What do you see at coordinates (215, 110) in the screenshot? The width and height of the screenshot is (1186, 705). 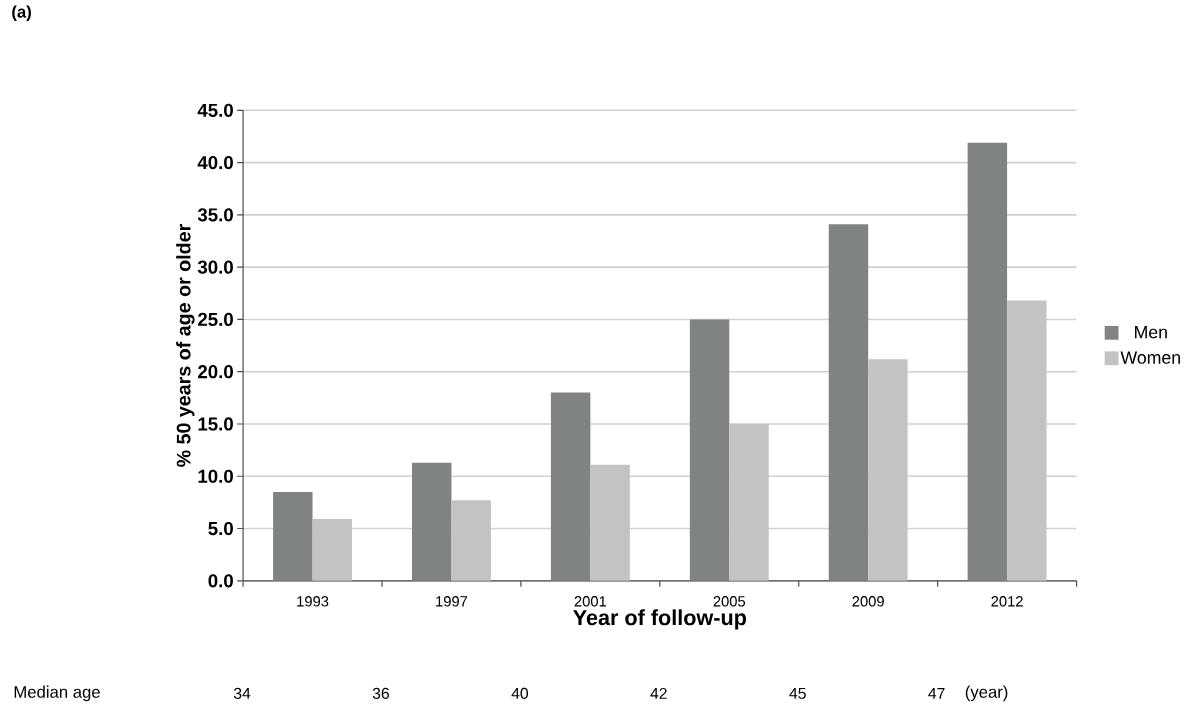 I see `y-tick-label: 45.0` at bounding box center [215, 110].